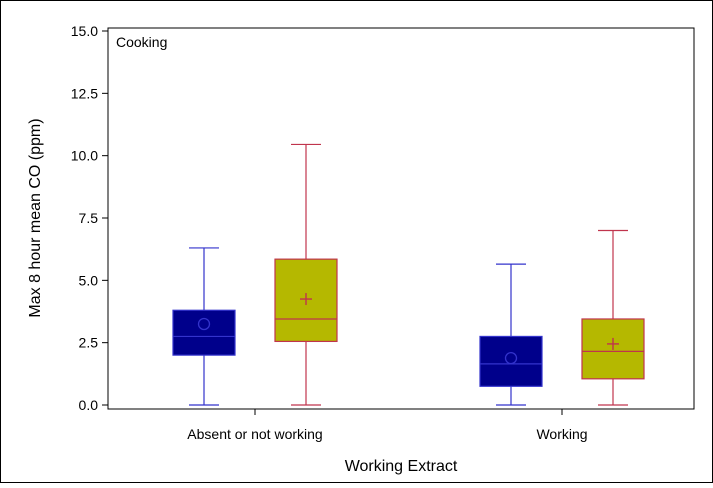  Describe the element at coordinates (89, 343) in the screenshot. I see `y-tick-label: 2.5` at that location.